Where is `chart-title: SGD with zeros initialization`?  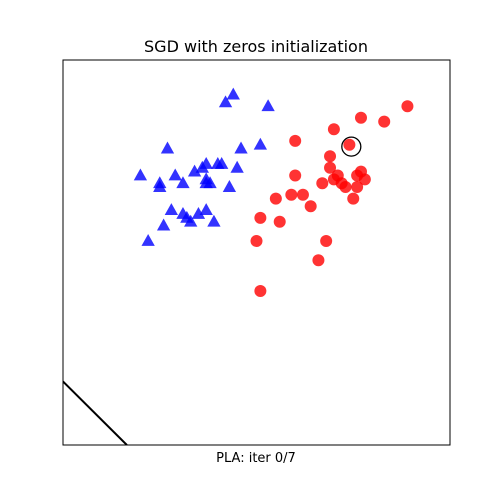
chart-title: SGD with zeros initialization is located at coordinates (256, 46).